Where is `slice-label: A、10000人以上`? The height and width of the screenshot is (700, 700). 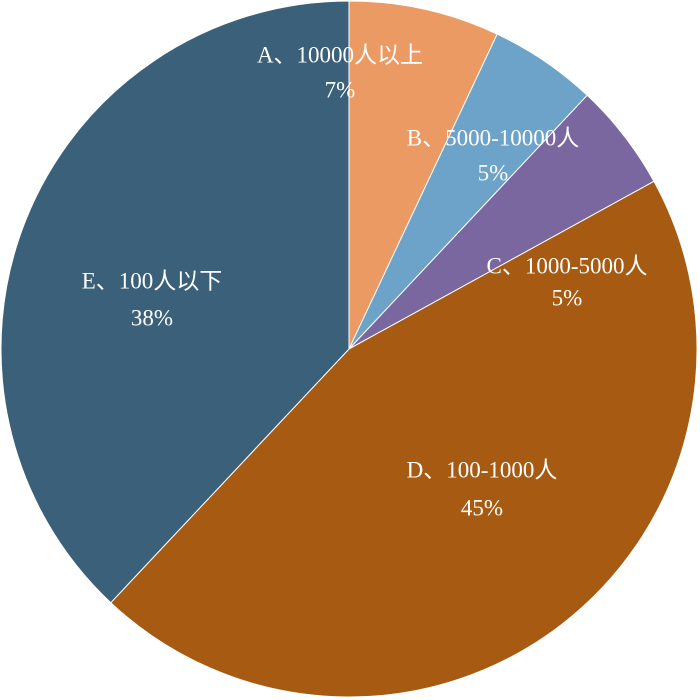
slice-label: A、10000人以上 is located at coordinates (340, 54).